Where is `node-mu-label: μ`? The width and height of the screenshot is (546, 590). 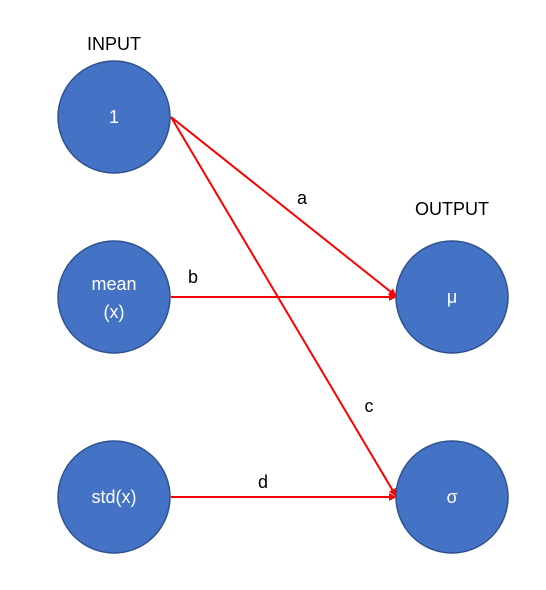
node-mu-label: μ is located at coordinates (452, 297).